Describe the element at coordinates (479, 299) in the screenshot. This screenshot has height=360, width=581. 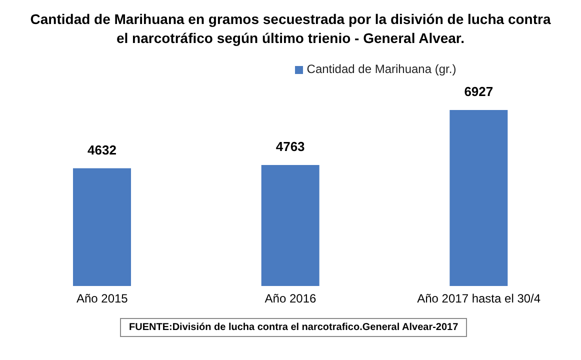
I see `x-tick-label: Año 2017 hasta el 30/4` at that location.